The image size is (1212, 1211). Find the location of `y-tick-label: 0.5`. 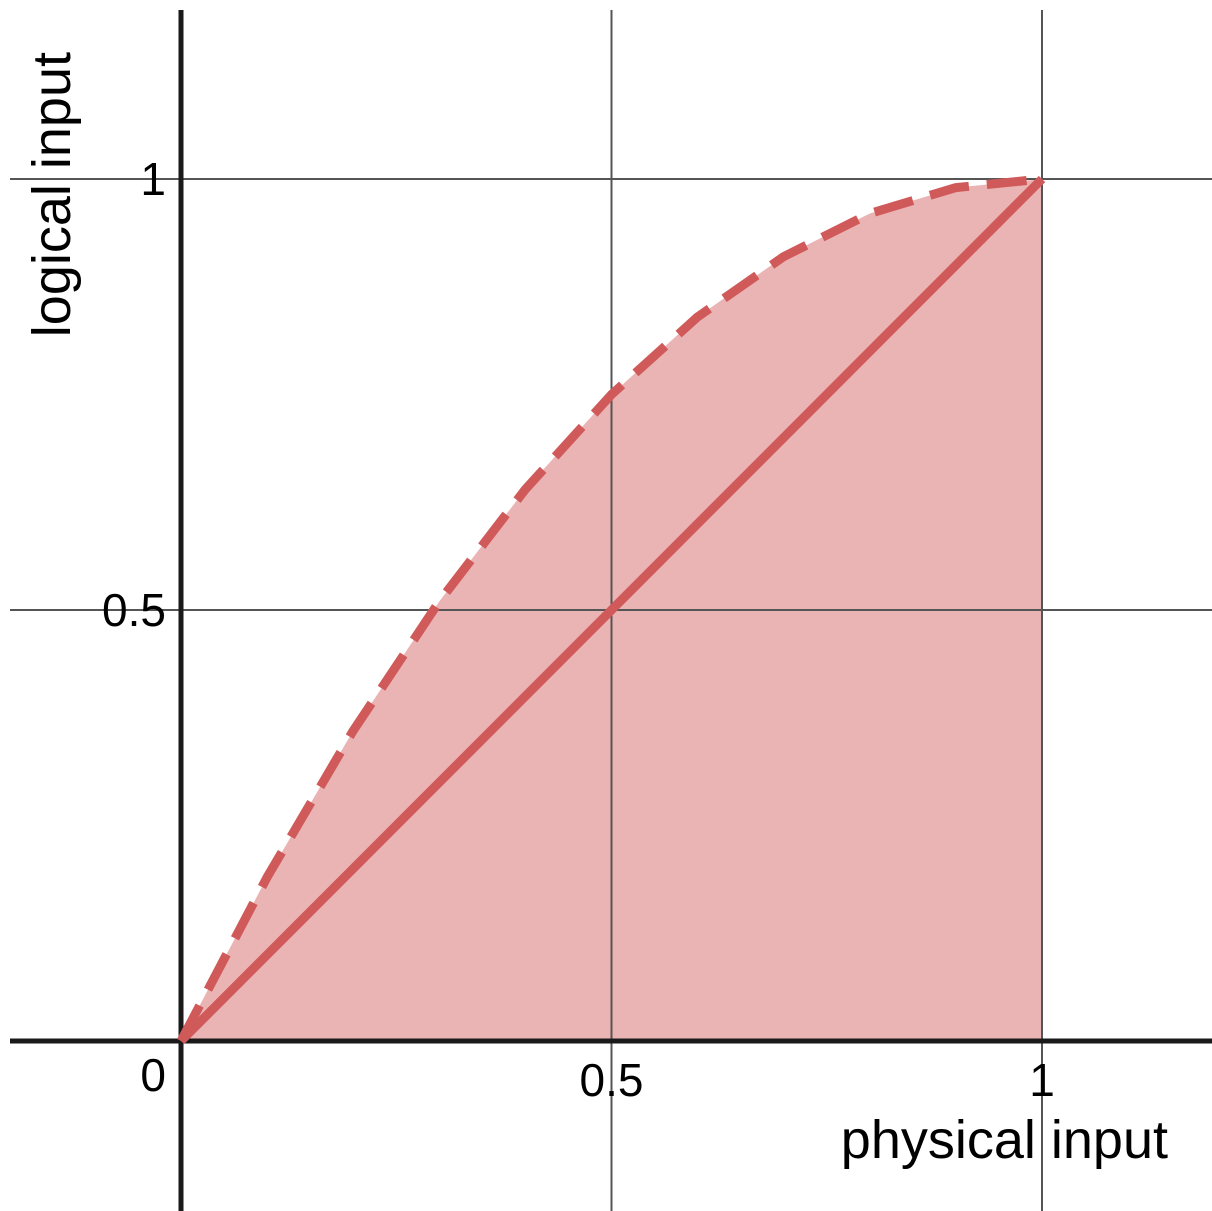

y-tick-label: 0.5 is located at coordinates (134, 610).